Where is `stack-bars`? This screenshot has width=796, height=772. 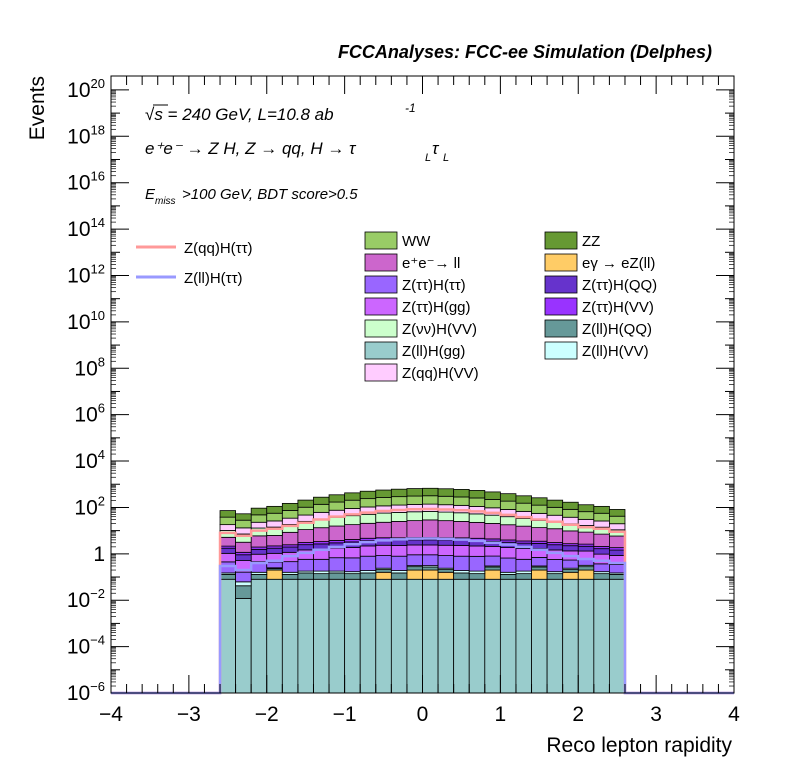
stack-bars is located at coordinates (422, 590).